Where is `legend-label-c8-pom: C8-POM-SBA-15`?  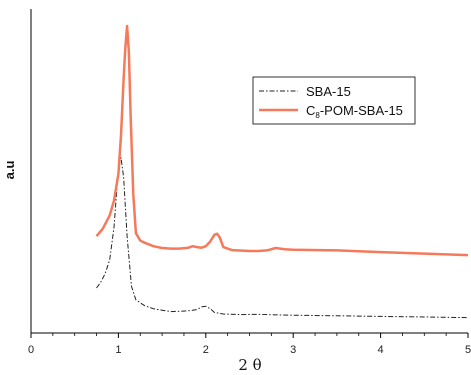
legend-label-c8-pom: C8-POM-SBA-15 is located at coordinates (354, 111).